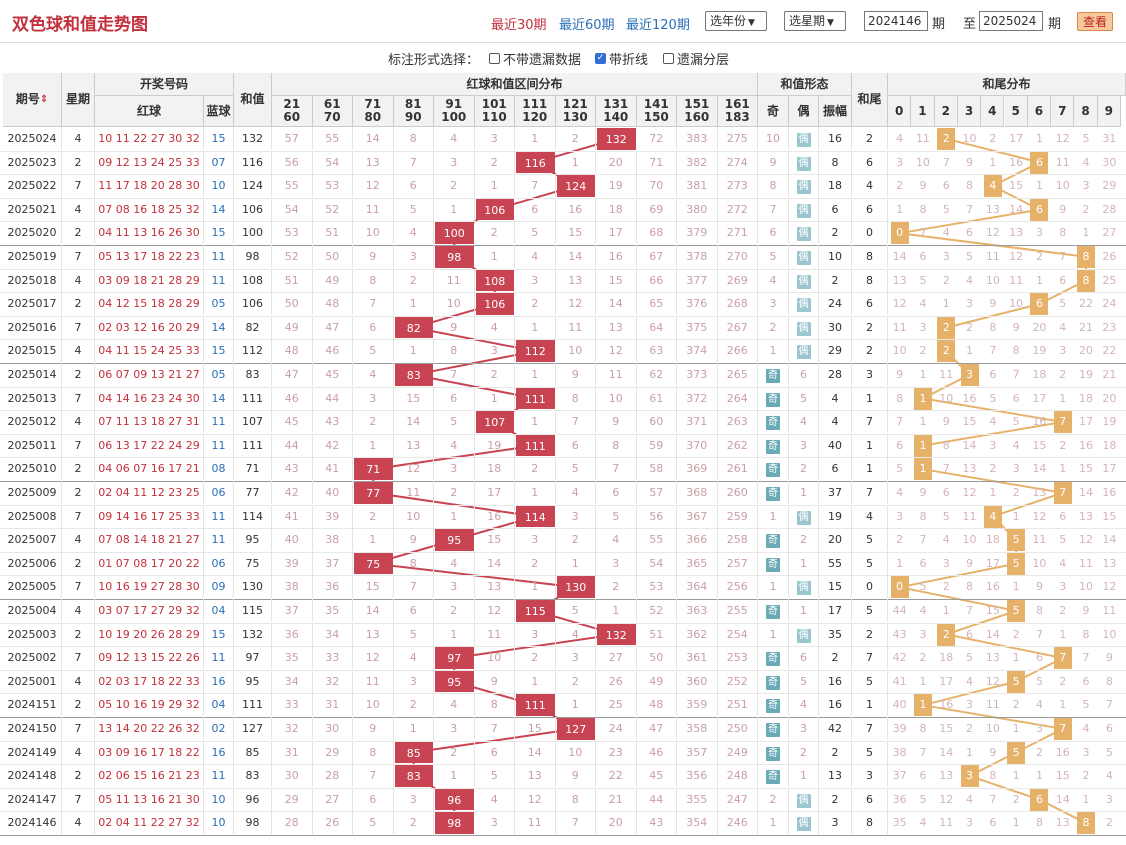 The height and width of the screenshot is (845, 1126). What do you see at coordinates (1086, 469) in the screenshot?
I see `tail-miss: 15` at bounding box center [1086, 469].